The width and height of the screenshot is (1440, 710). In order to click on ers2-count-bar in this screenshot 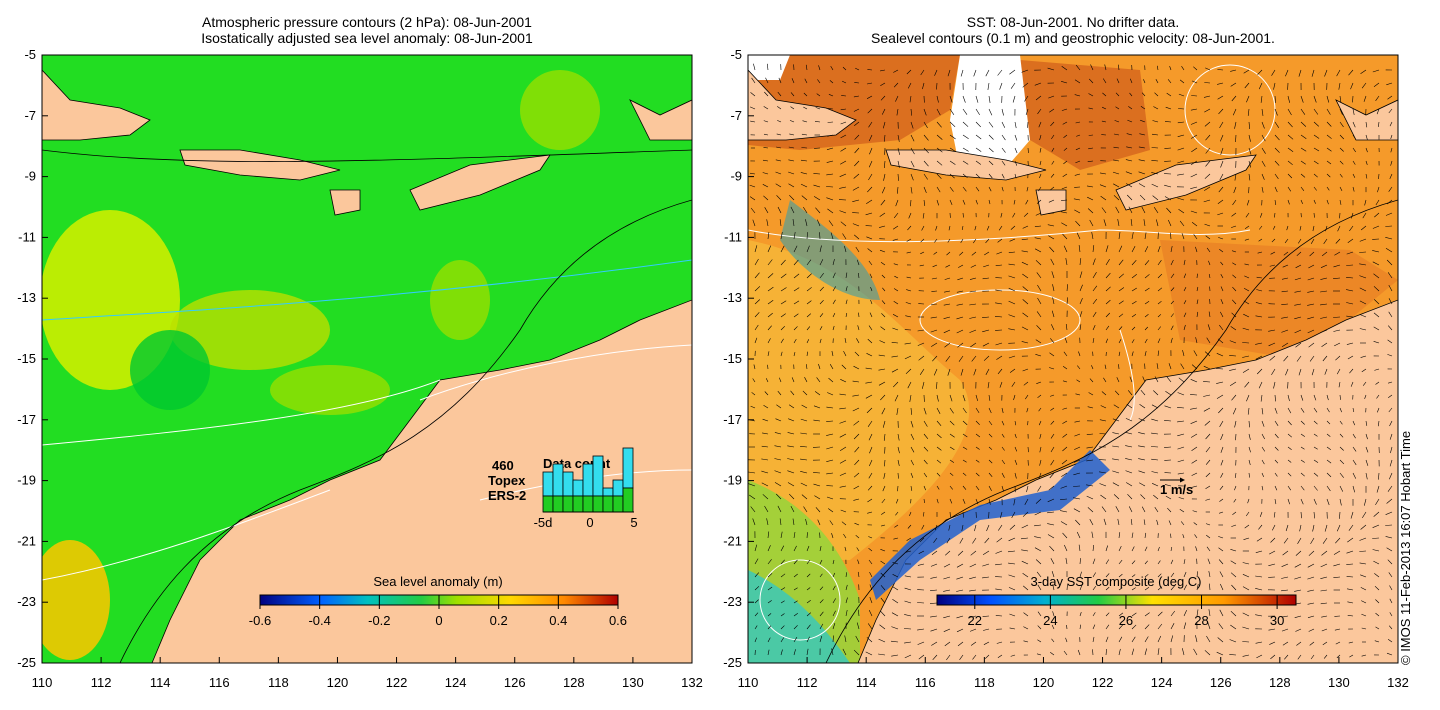, I will do `click(608, 504)`.